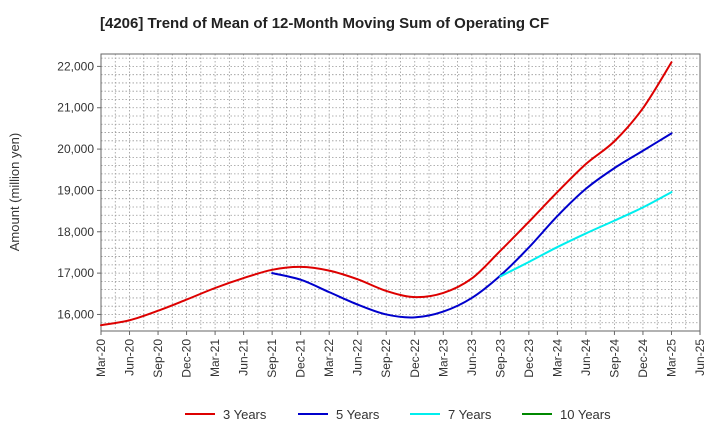  Describe the element at coordinates (586, 234) in the screenshot. I see `series-line-7-years` at that location.